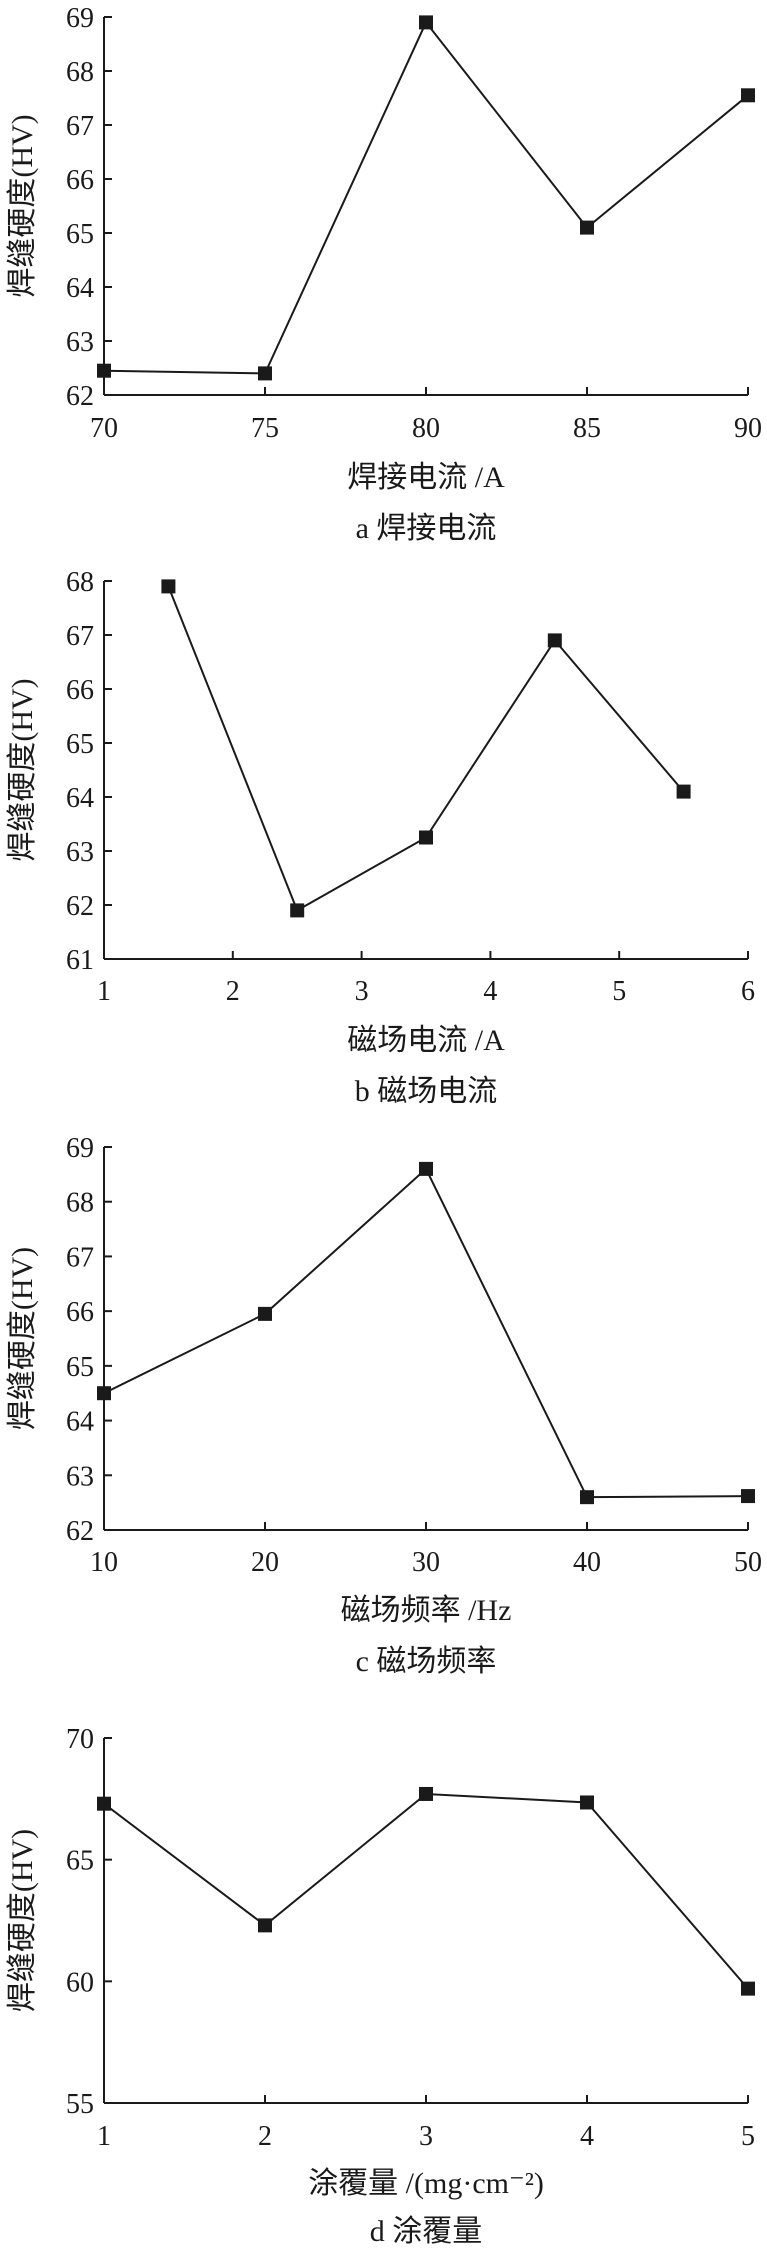 This screenshot has width=767, height=2250. What do you see at coordinates (80, 2104) in the screenshot?
I see `y-tick-label: 55` at bounding box center [80, 2104].